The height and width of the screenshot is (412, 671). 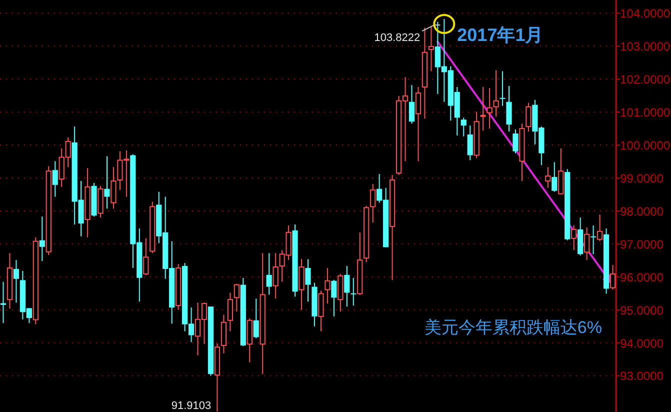 I want to click on y-tick-label: 103.0000, so click(x=645, y=47).